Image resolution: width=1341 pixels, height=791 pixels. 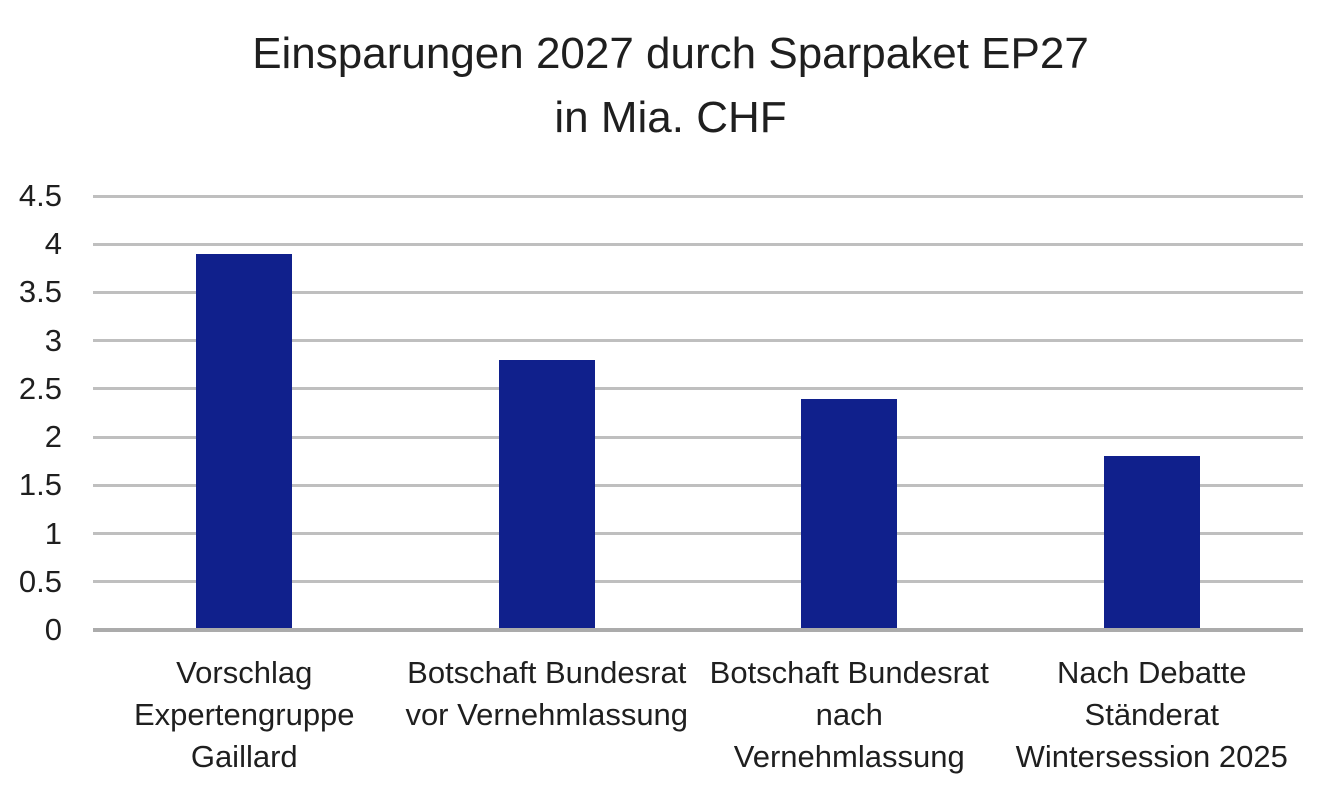 I want to click on y-tick-label: 3, so click(x=53, y=340).